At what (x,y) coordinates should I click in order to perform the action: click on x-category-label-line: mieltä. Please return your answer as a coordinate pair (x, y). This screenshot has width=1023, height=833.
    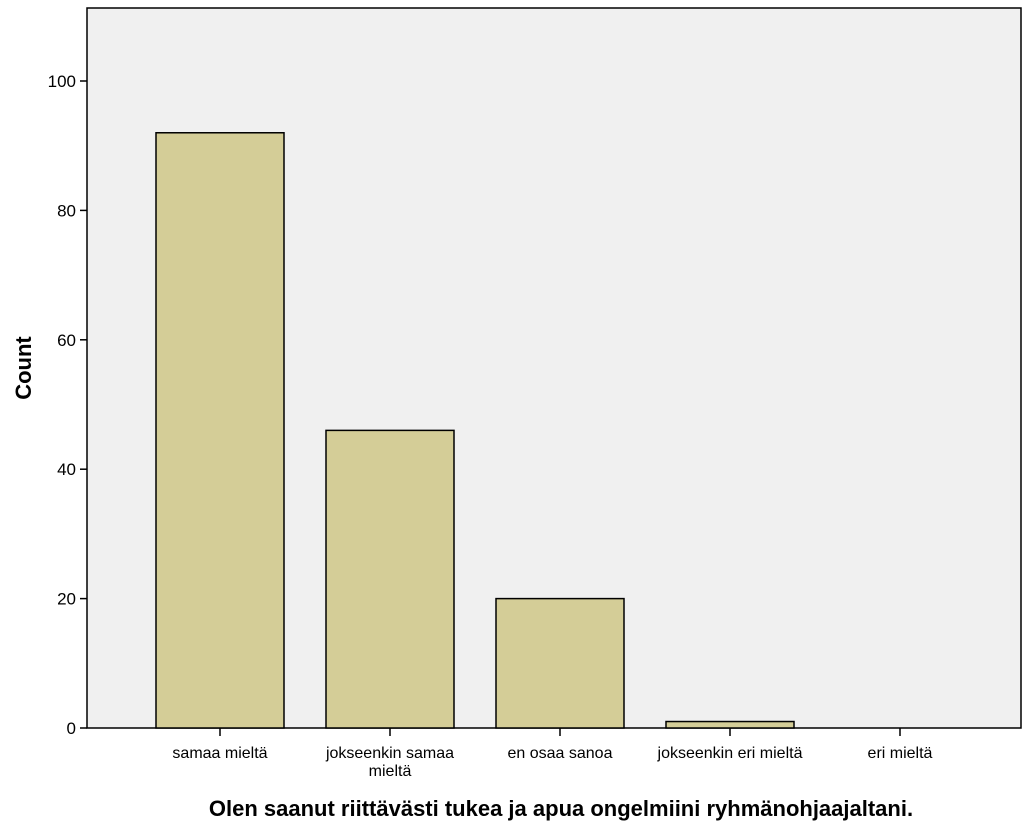
    Looking at the image, I should click on (390, 771).